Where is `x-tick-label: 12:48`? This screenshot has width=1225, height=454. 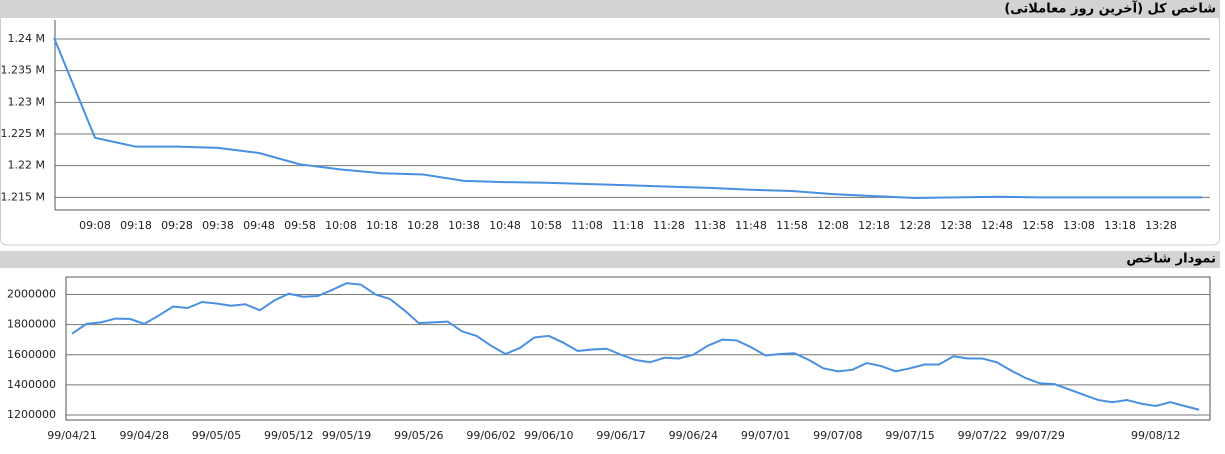 x-tick-label: 12:48 is located at coordinates (997, 225).